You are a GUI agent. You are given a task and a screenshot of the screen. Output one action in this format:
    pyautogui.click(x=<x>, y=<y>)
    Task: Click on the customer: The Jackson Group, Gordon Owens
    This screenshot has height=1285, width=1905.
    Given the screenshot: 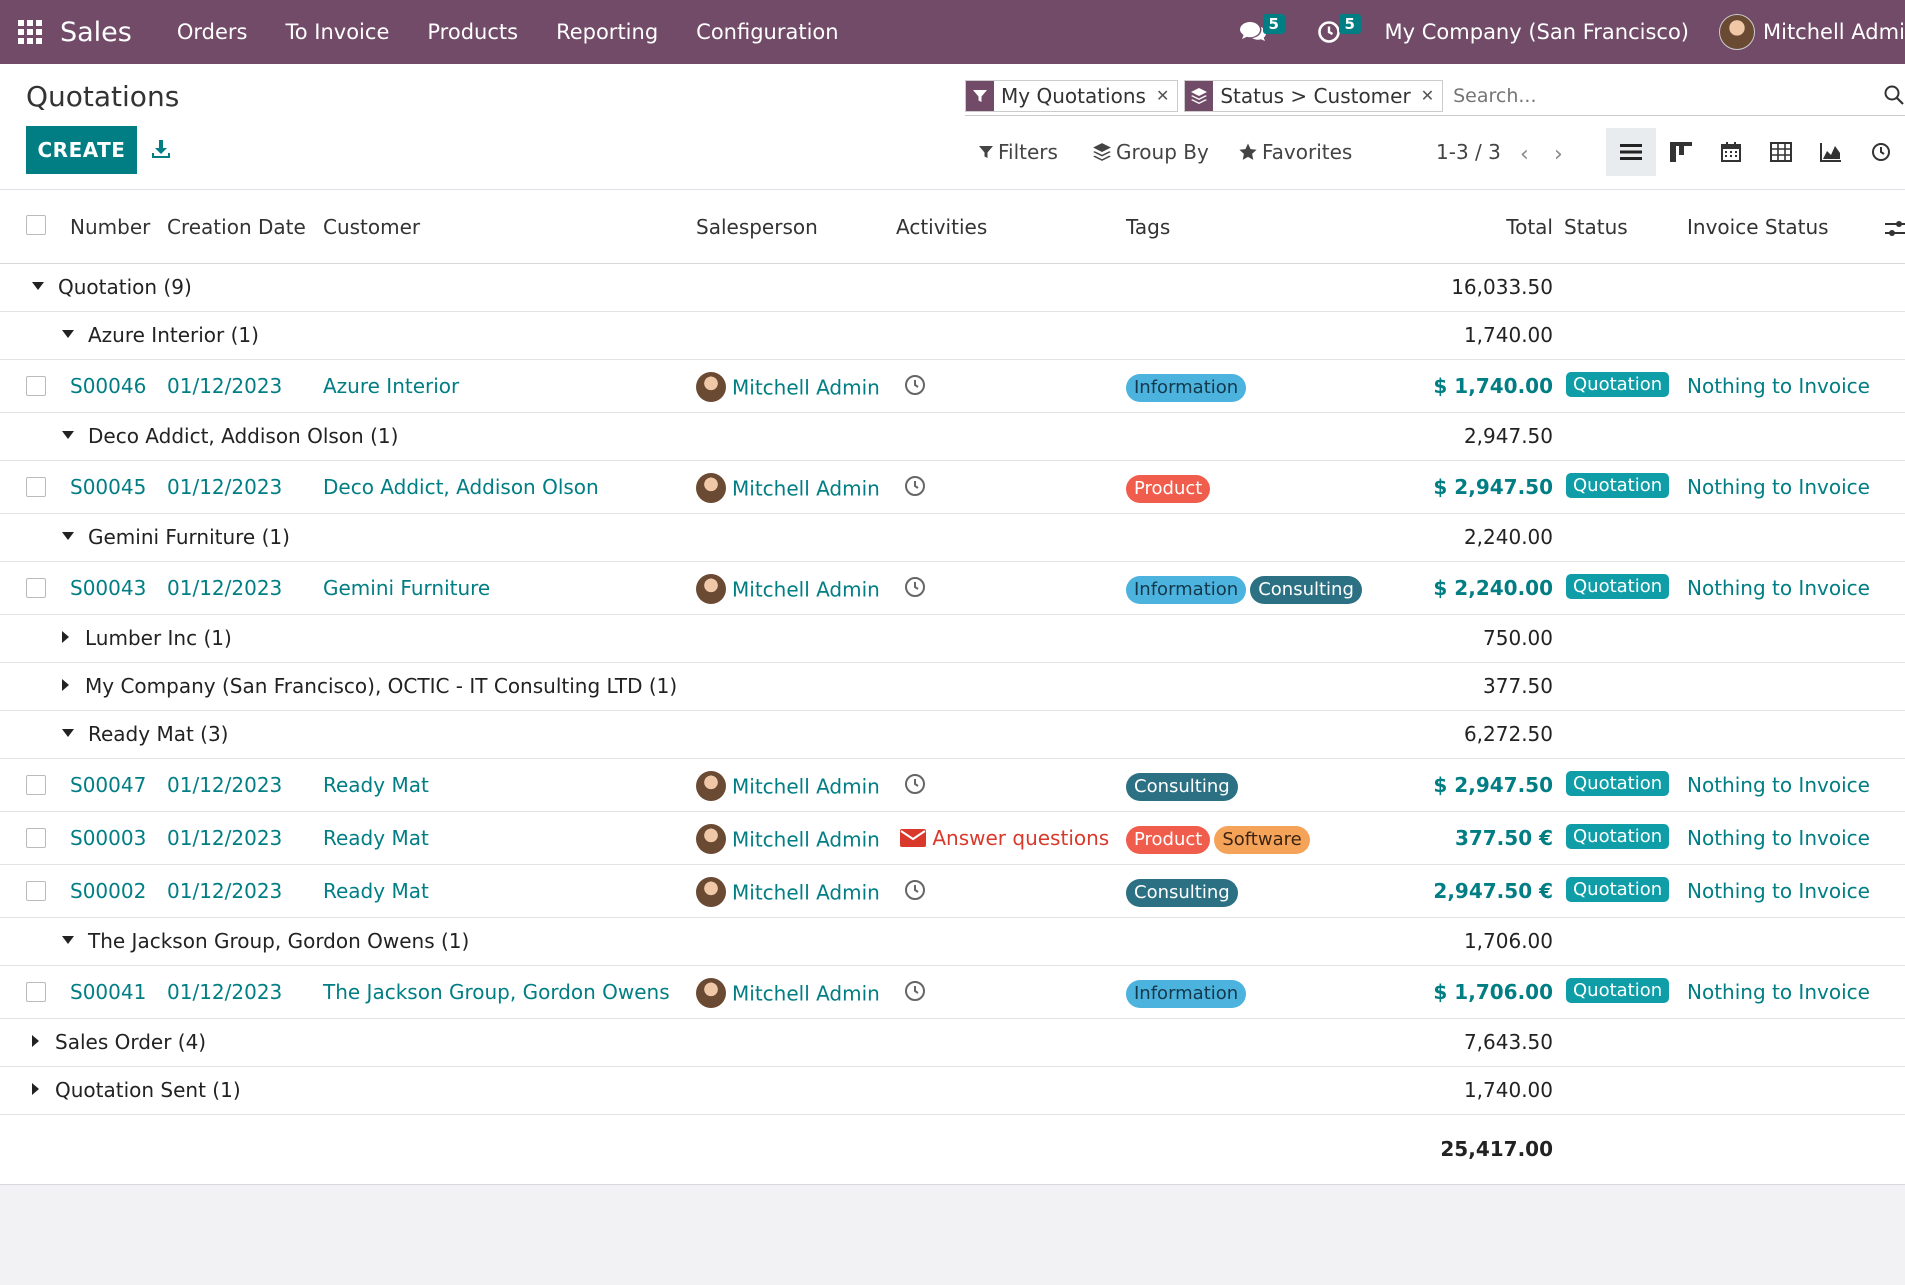 What is the action you would take?
    pyautogui.click(x=496, y=992)
    